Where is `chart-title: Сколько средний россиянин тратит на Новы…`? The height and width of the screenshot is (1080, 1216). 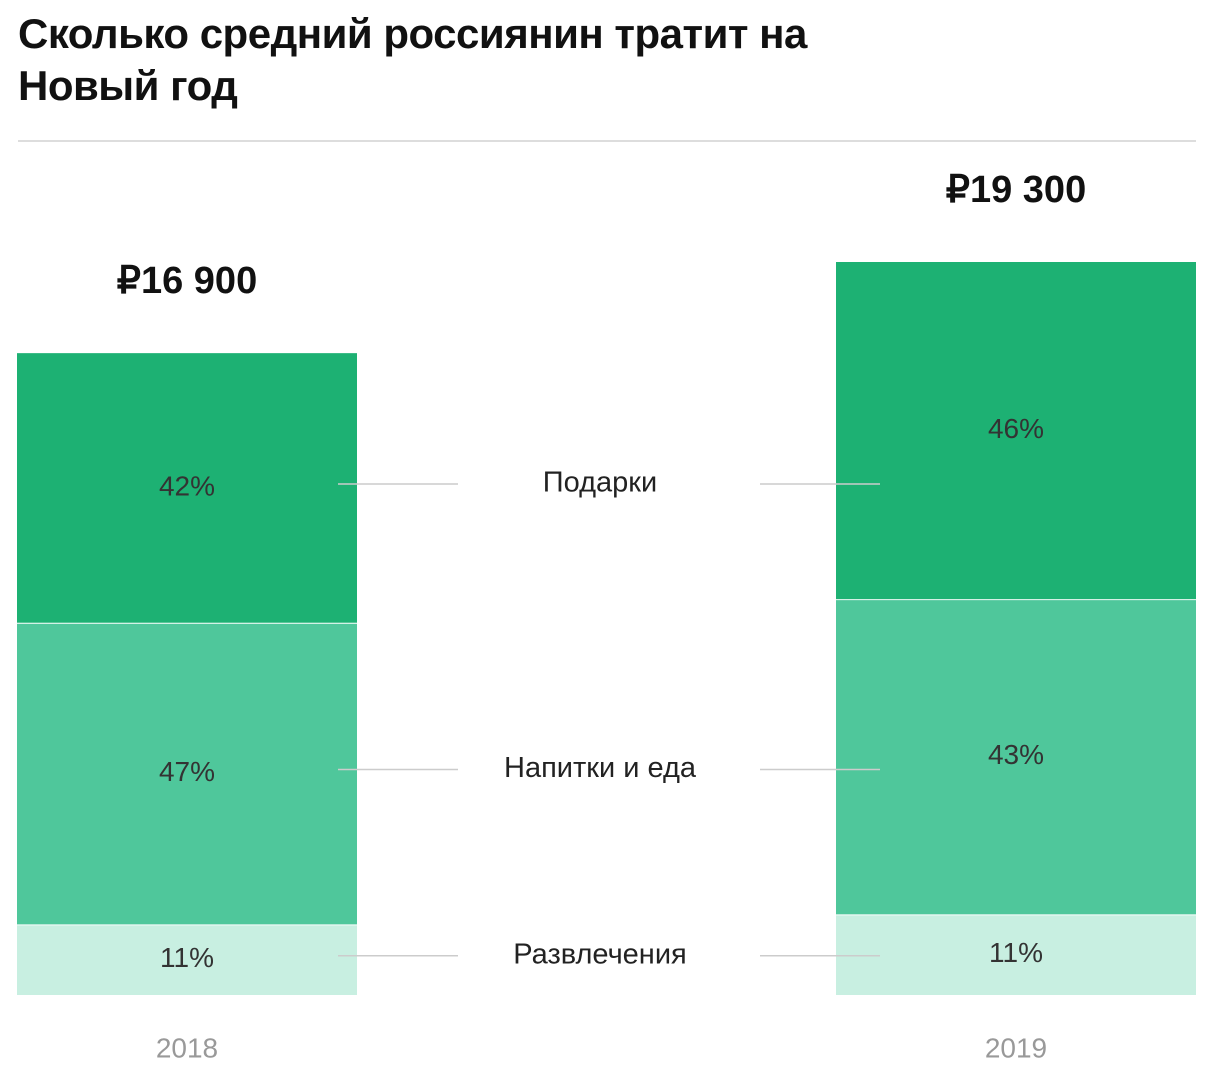 chart-title: Сколько средний россиянин тратит на Новы… is located at coordinates (412, 59).